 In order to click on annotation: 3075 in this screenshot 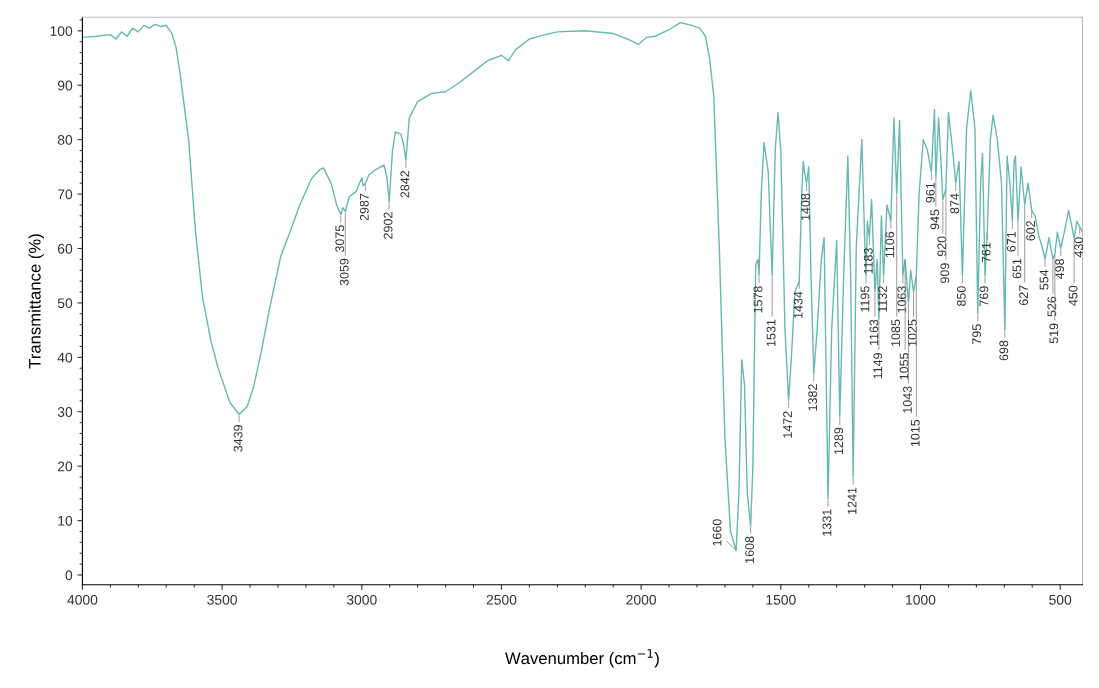, I will do `click(340, 239)`.